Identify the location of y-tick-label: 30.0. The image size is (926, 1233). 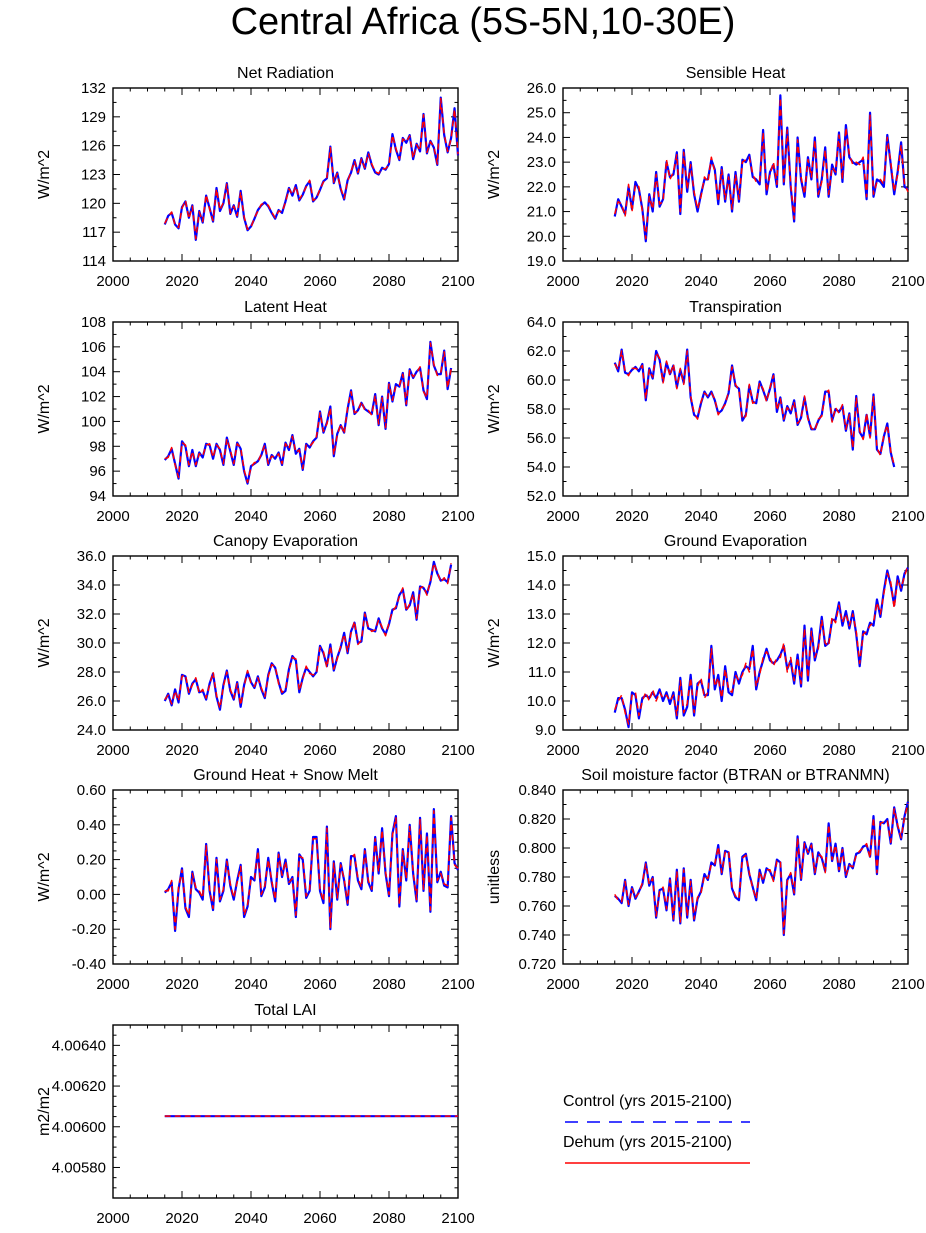
(91, 643).